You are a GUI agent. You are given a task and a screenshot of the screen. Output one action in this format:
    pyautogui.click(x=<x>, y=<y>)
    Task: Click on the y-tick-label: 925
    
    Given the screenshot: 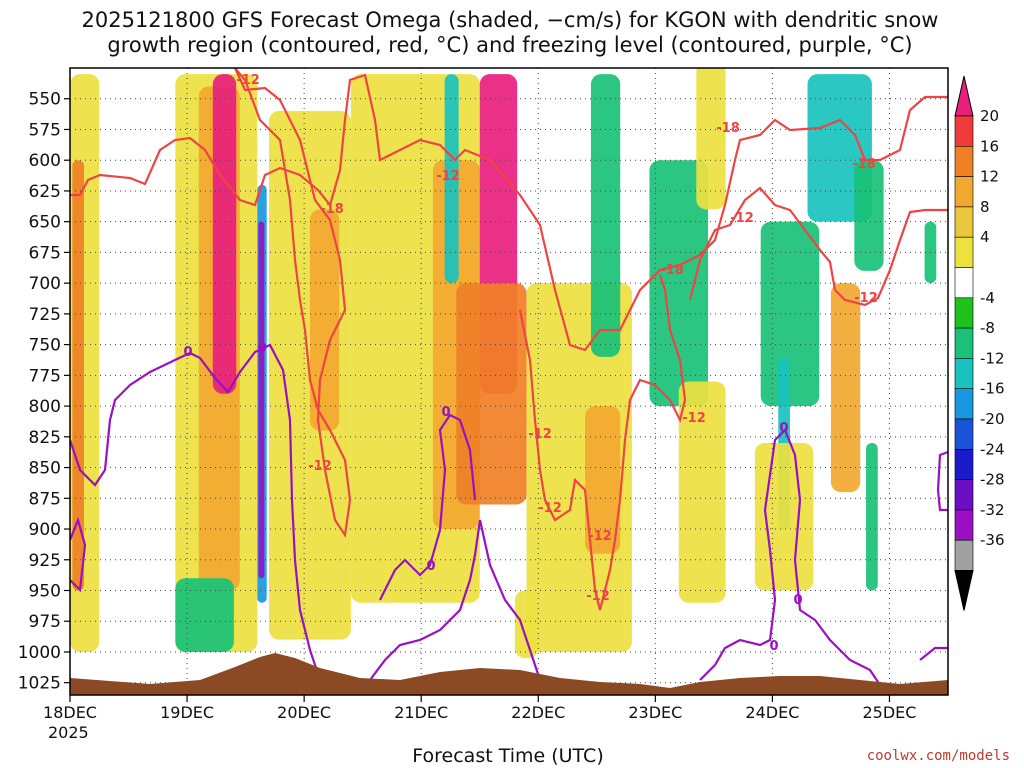 What is the action you would take?
    pyautogui.click(x=45, y=561)
    